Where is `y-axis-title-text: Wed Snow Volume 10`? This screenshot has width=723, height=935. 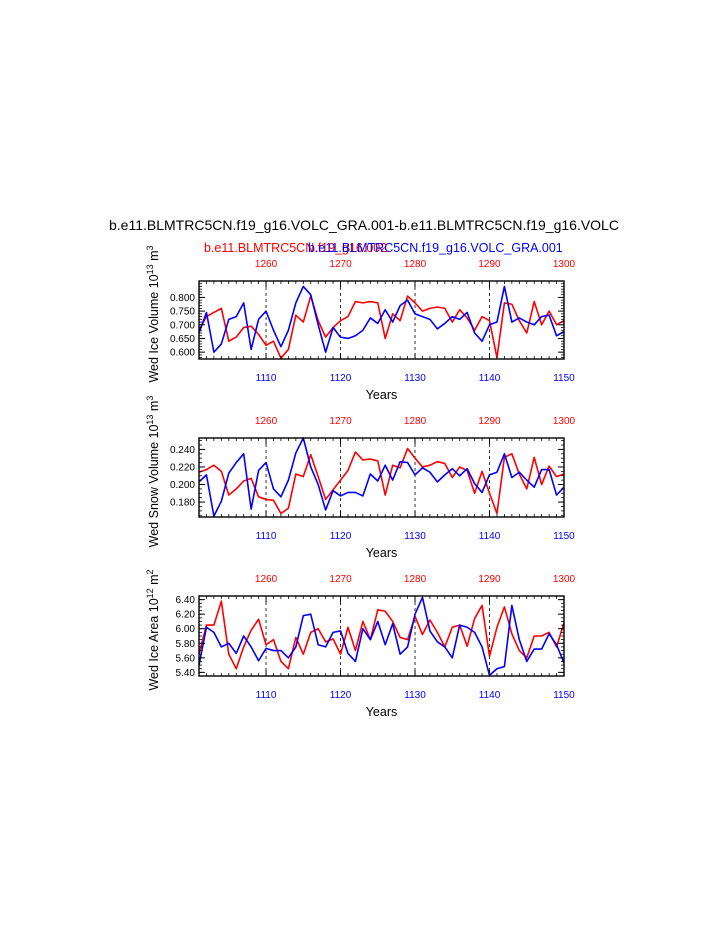
y-axis-title-text: Wed Snow Volume 10 is located at coordinates (154, 486).